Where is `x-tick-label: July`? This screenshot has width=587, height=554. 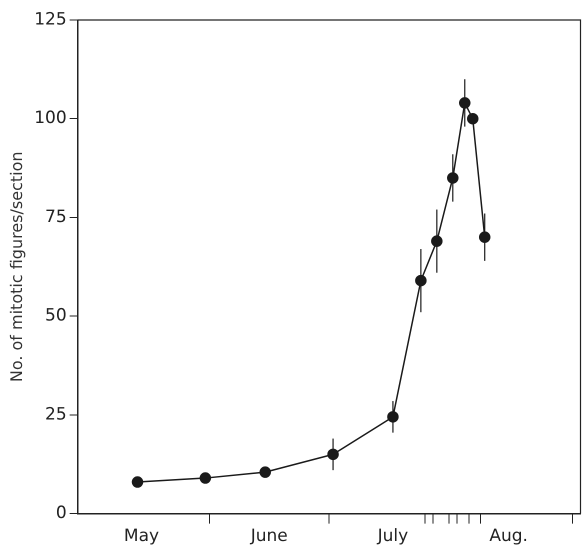
x-tick-label: July is located at coordinates (392, 536).